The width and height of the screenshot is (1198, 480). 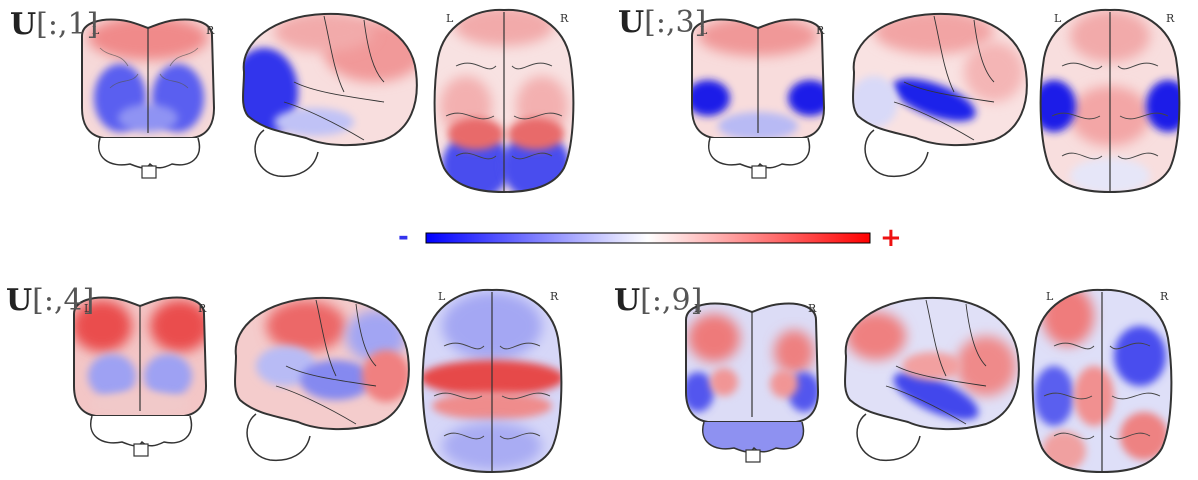 I want to click on panel-label-u9: U[:,9], so click(x=658, y=301).